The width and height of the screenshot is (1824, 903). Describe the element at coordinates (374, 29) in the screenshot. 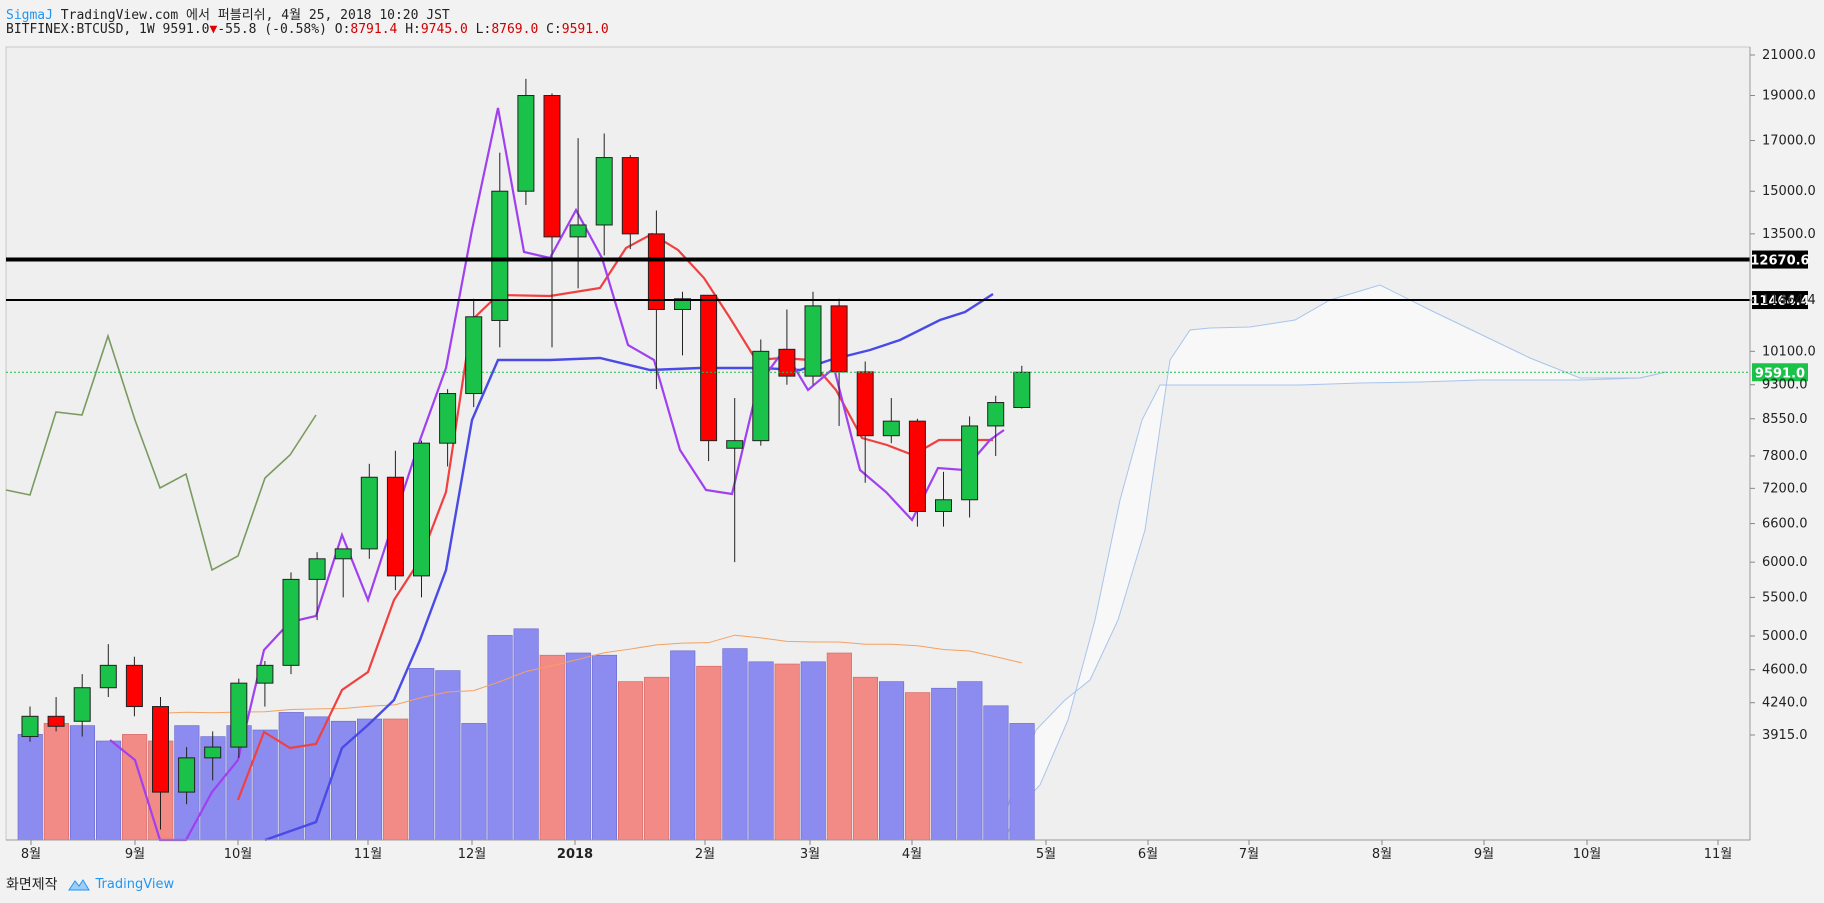

I see `open-value: 8791.4` at that location.